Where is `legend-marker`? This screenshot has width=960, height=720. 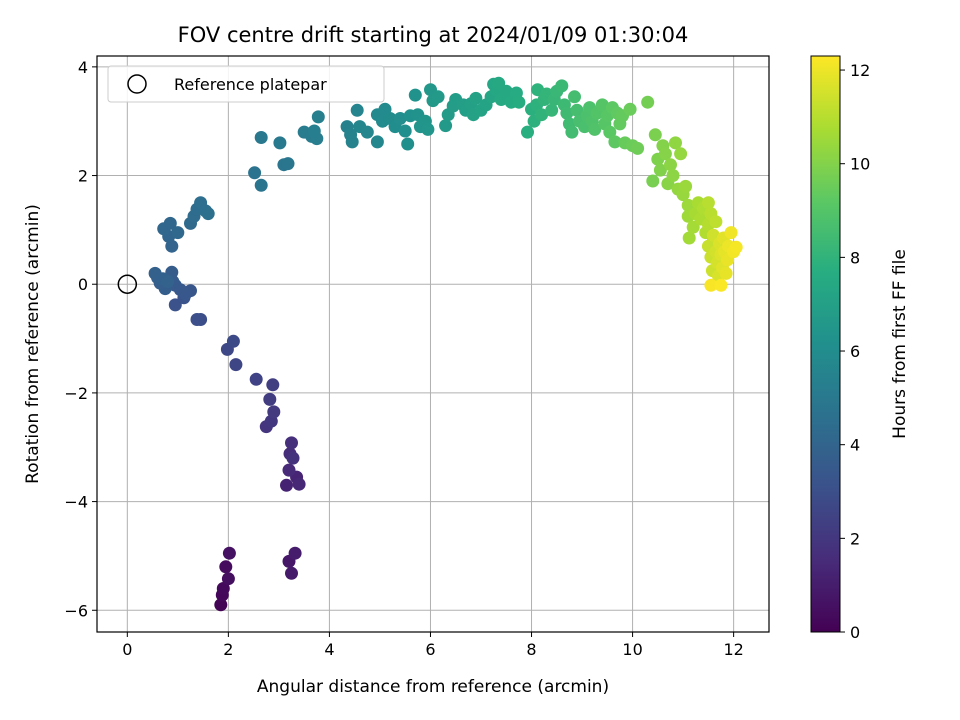
legend-marker is located at coordinates (137, 84).